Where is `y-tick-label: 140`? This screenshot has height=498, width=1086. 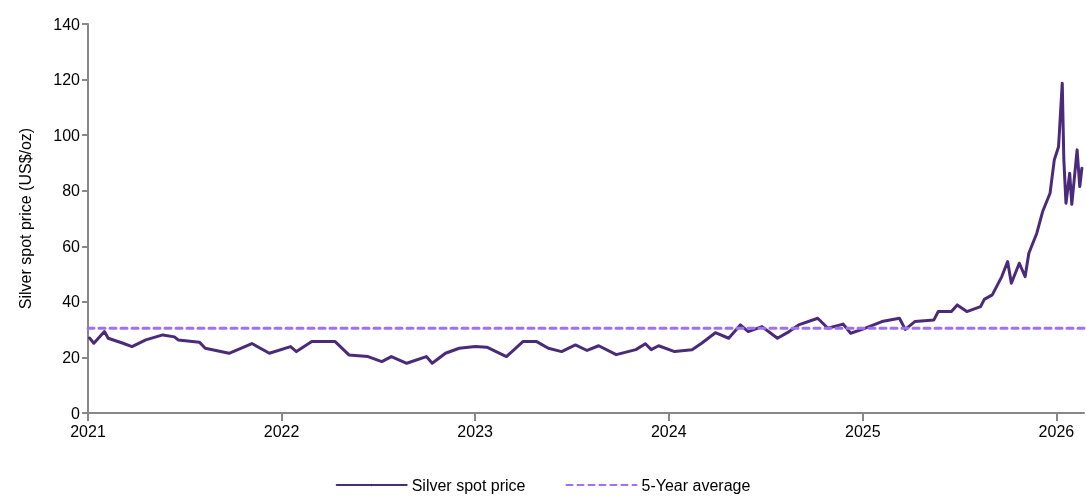 y-tick-label: 140 is located at coordinates (67, 24).